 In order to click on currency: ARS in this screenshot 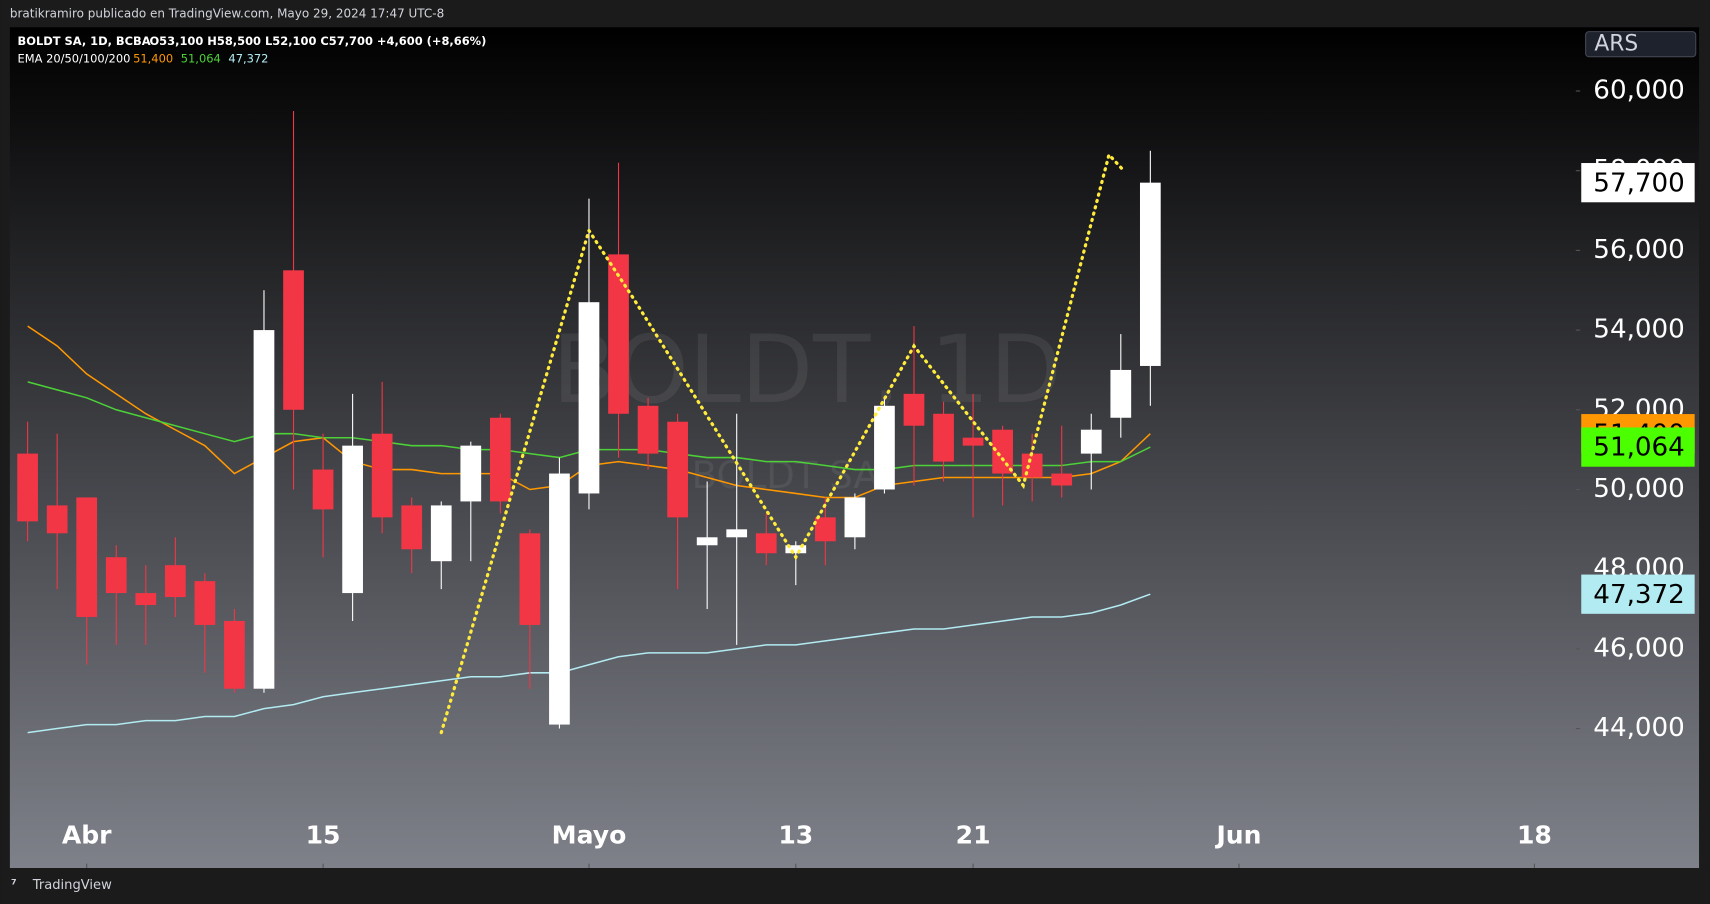, I will do `click(1616, 44)`.